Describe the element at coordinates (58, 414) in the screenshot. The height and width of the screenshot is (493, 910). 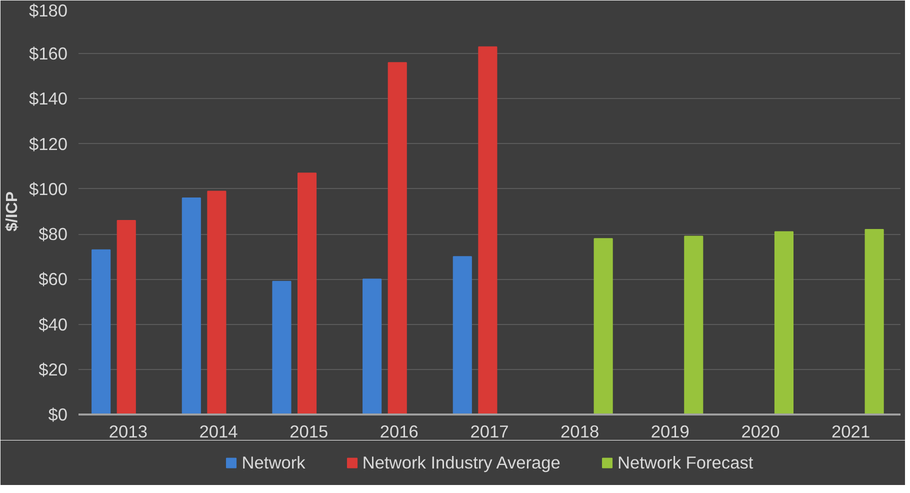
I see `y-tick-label: $0` at that location.